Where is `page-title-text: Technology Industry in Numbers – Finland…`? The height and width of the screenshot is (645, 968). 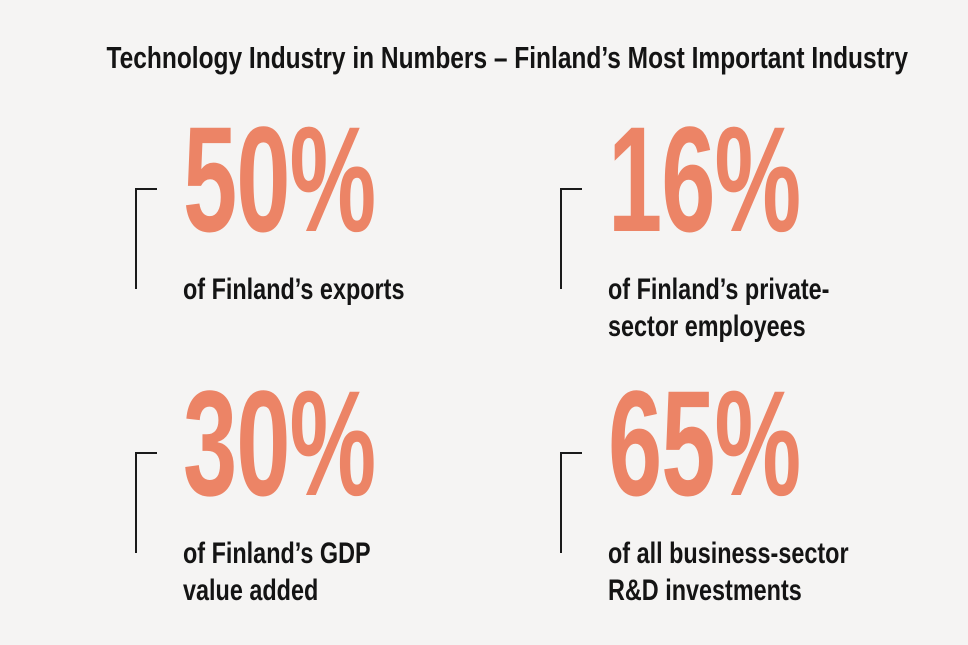 page-title-text: Technology Industry in Numbers – Finland… is located at coordinates (507, 57).